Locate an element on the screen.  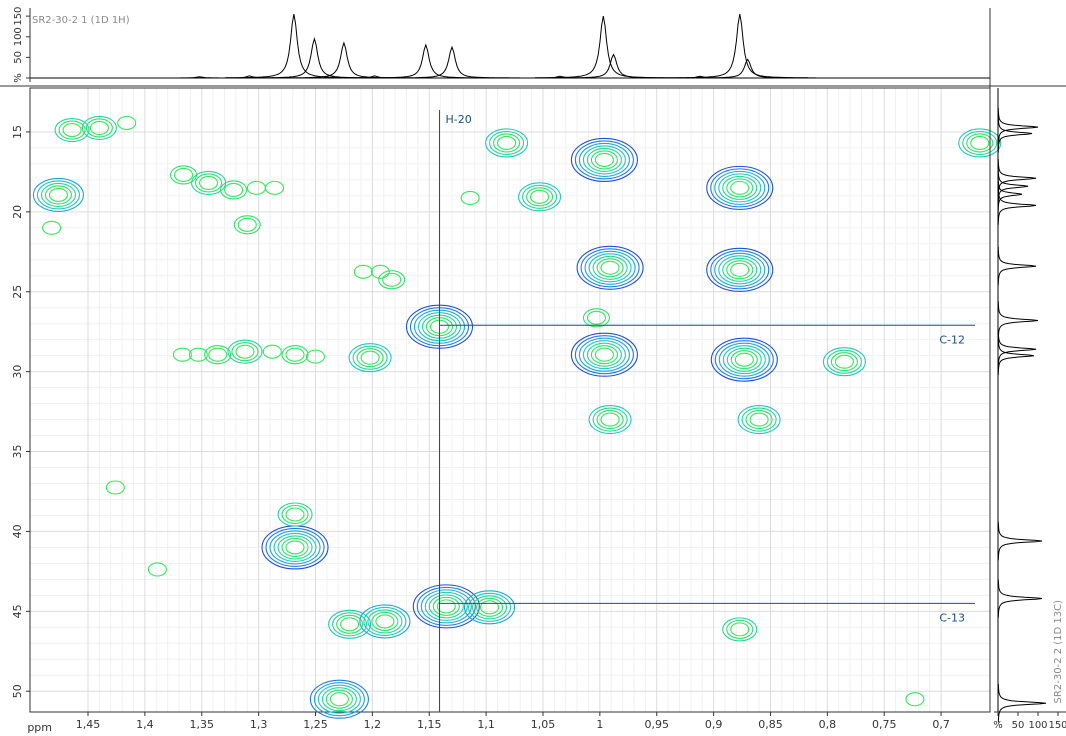
y-tick-label: 25 is located at coordinates (17, 292).